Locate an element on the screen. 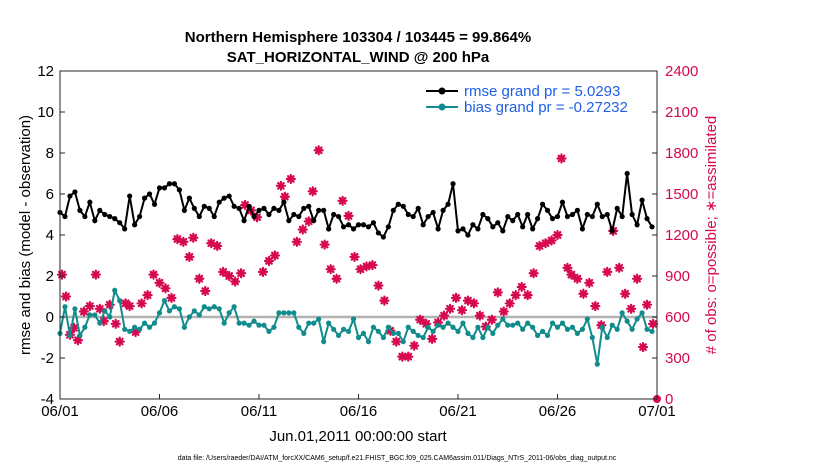 The height and width of the screenshot is (470, 830). legend-bias-label: bias grand pr = -0.27232 is located at coordinates (546, 107).